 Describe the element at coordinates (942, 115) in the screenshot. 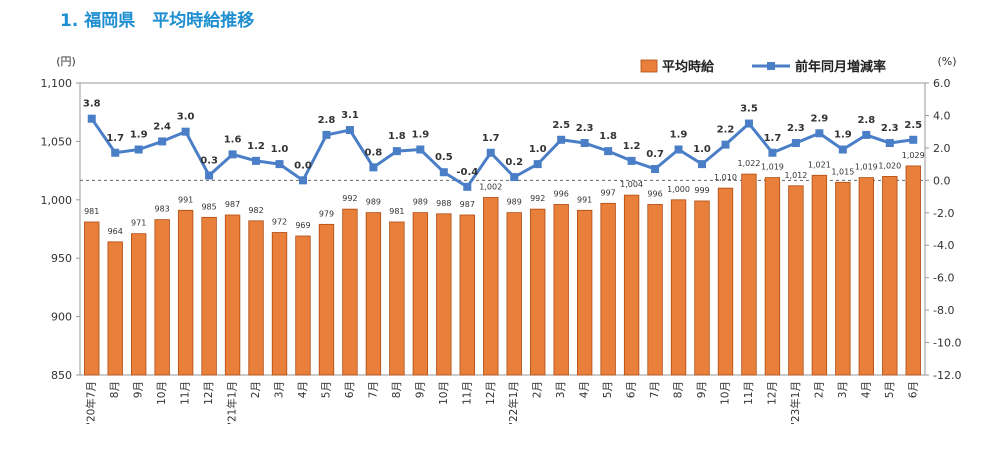

I see `right-tick-label: 4.0` at that location.